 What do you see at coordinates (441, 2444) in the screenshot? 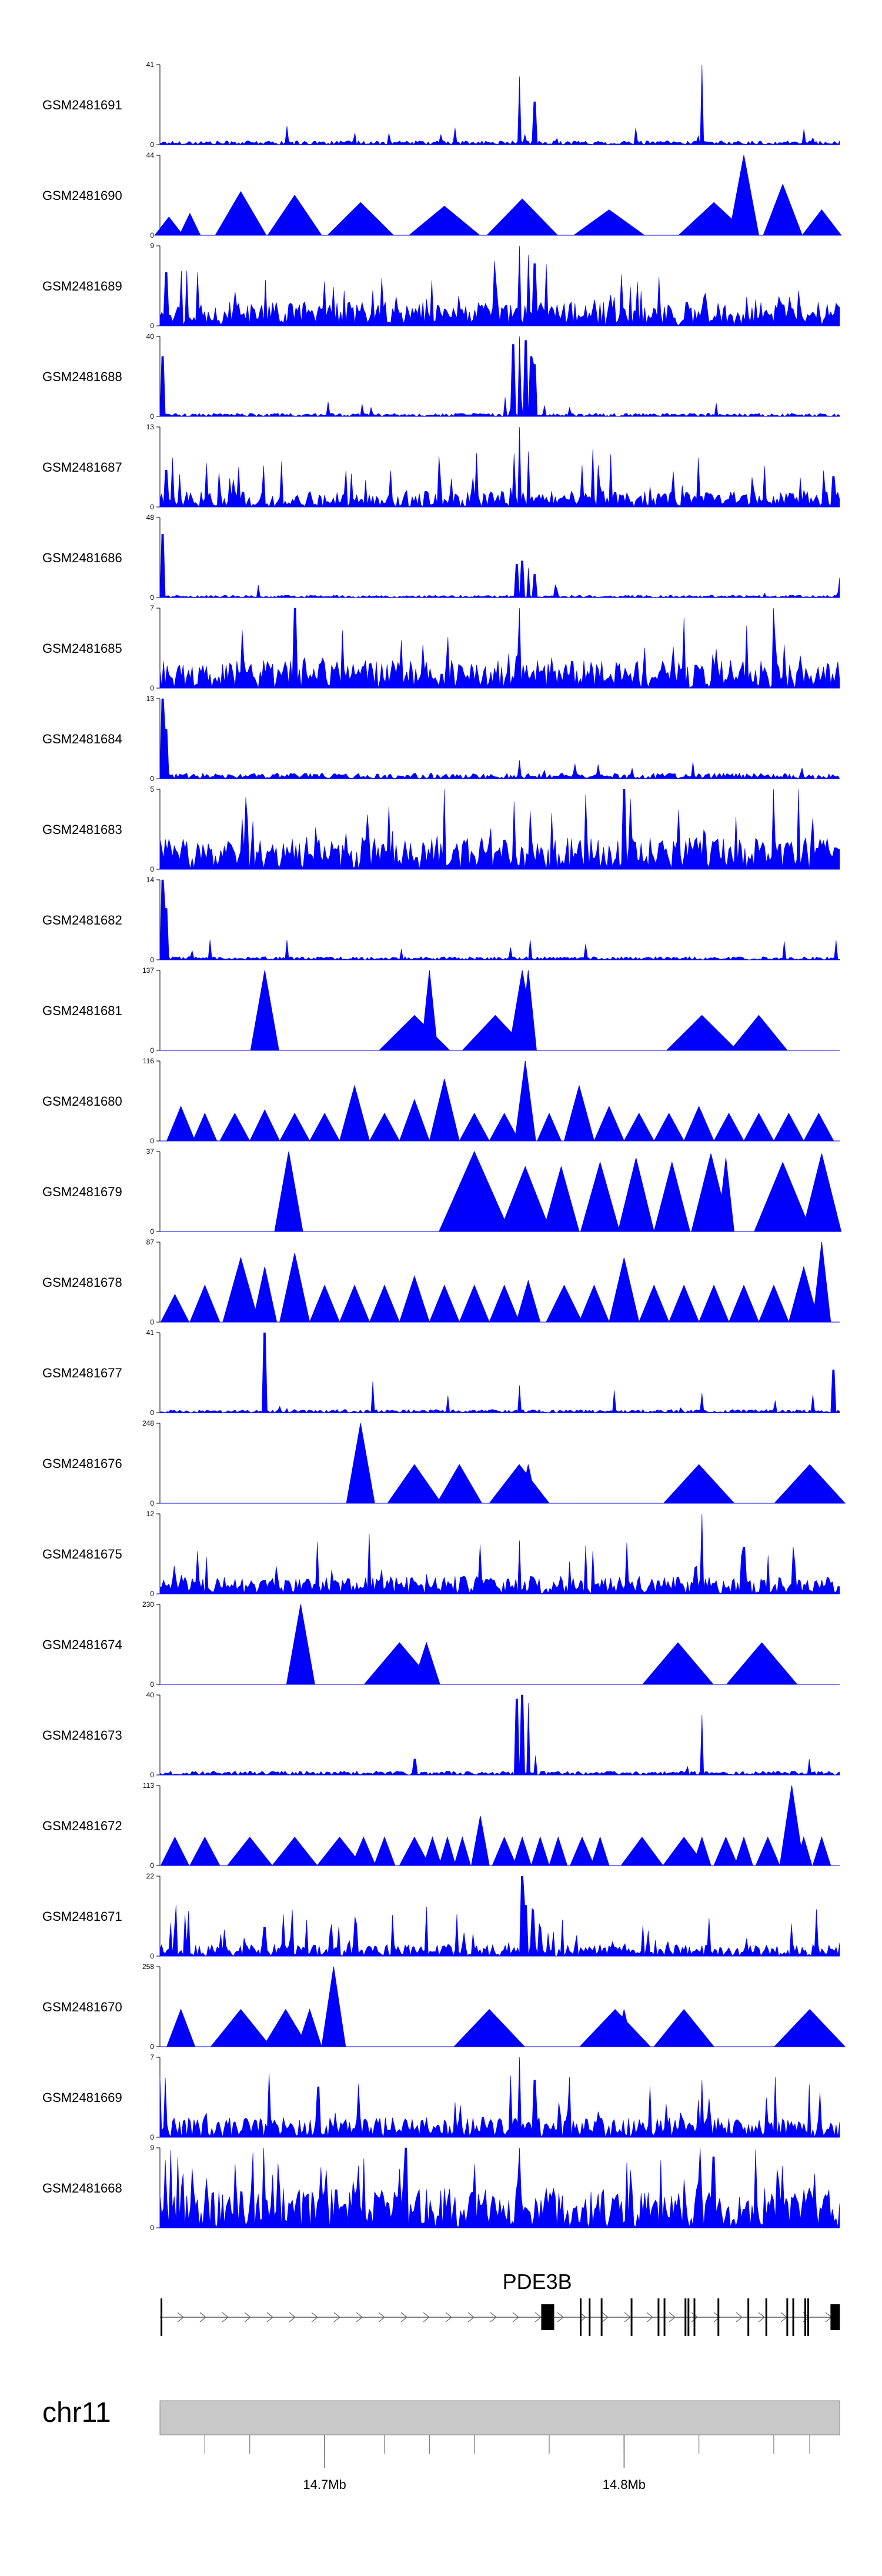
I see `chromosome-ideogram: chr11 14.7Mb 14.8Mb` at bounding box center [441, 2444].